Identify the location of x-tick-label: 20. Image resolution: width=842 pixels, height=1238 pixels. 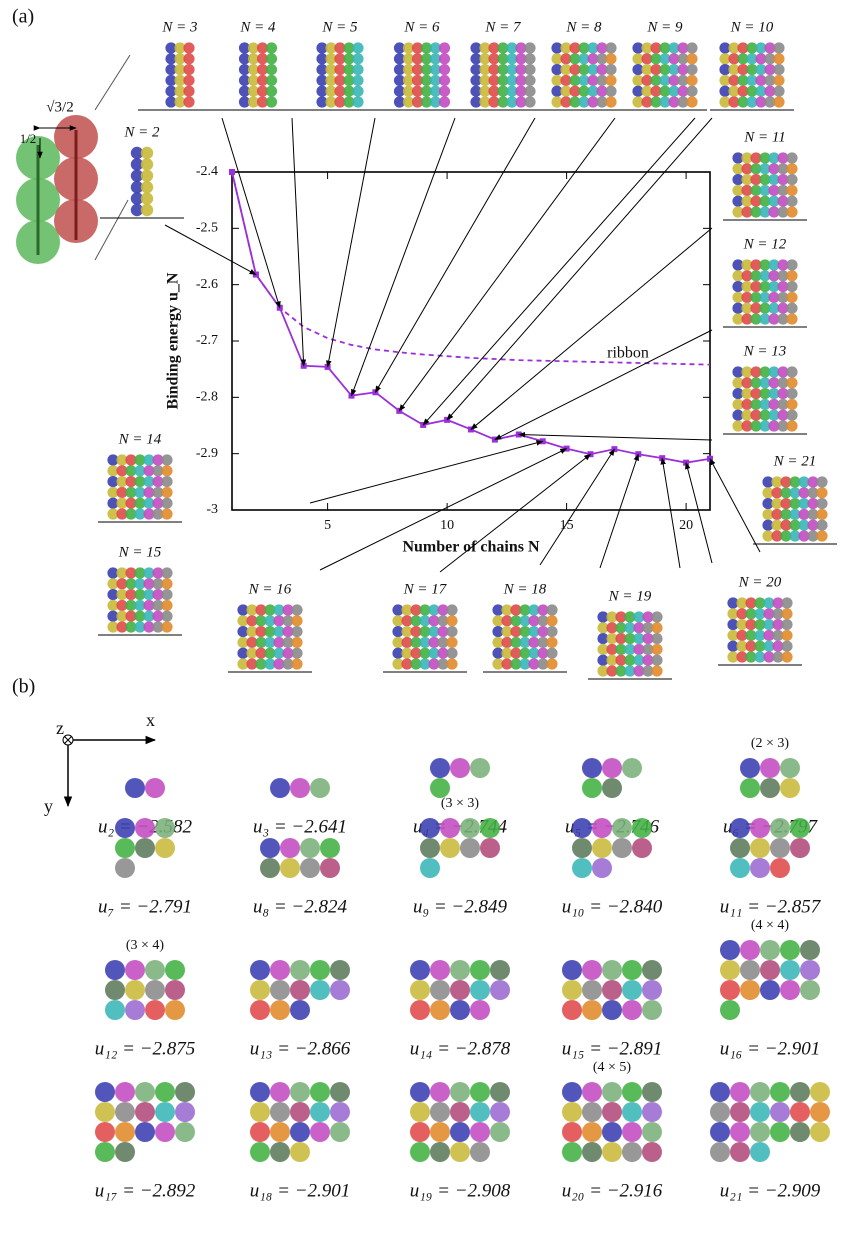
(686, 525).